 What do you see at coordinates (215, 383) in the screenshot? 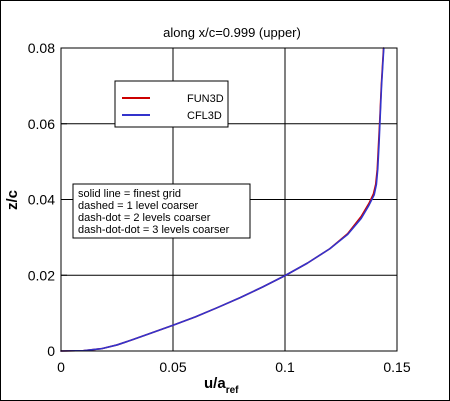
I see `x-axis-label-main: u/a` at bounding box center [215, 383].